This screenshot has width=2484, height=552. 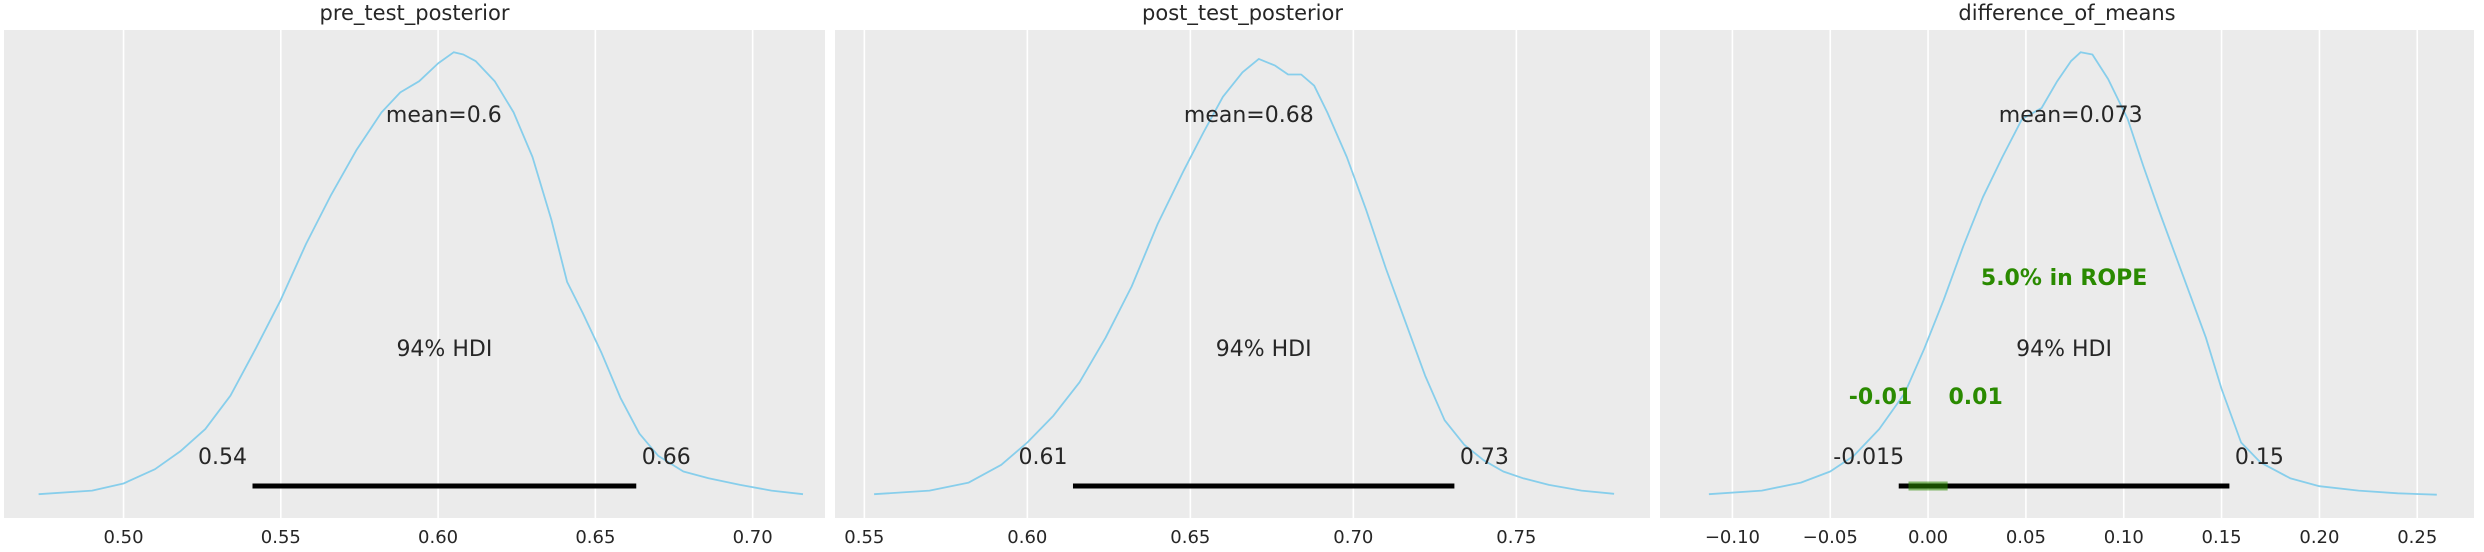 What do you see at coordinates (1928, 537) in the screenshot?
I see `x-tick-label: 0.00` at bounding box center [1928, 537].